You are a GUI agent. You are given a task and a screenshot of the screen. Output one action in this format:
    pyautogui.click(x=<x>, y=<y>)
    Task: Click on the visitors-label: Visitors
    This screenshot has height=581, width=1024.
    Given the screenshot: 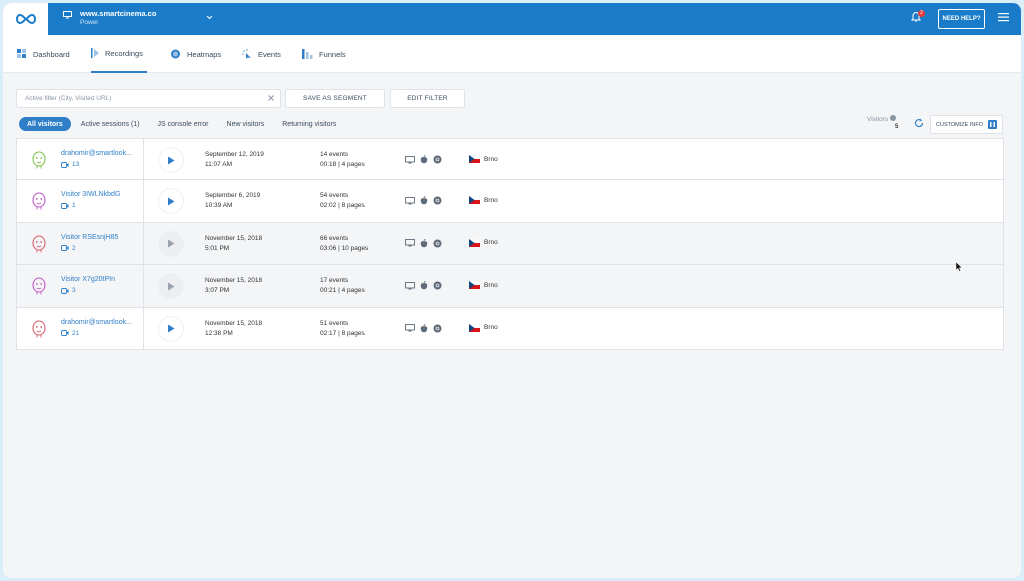 What is the action you would take?
    pyautogui.click(x=882, y=119)
    